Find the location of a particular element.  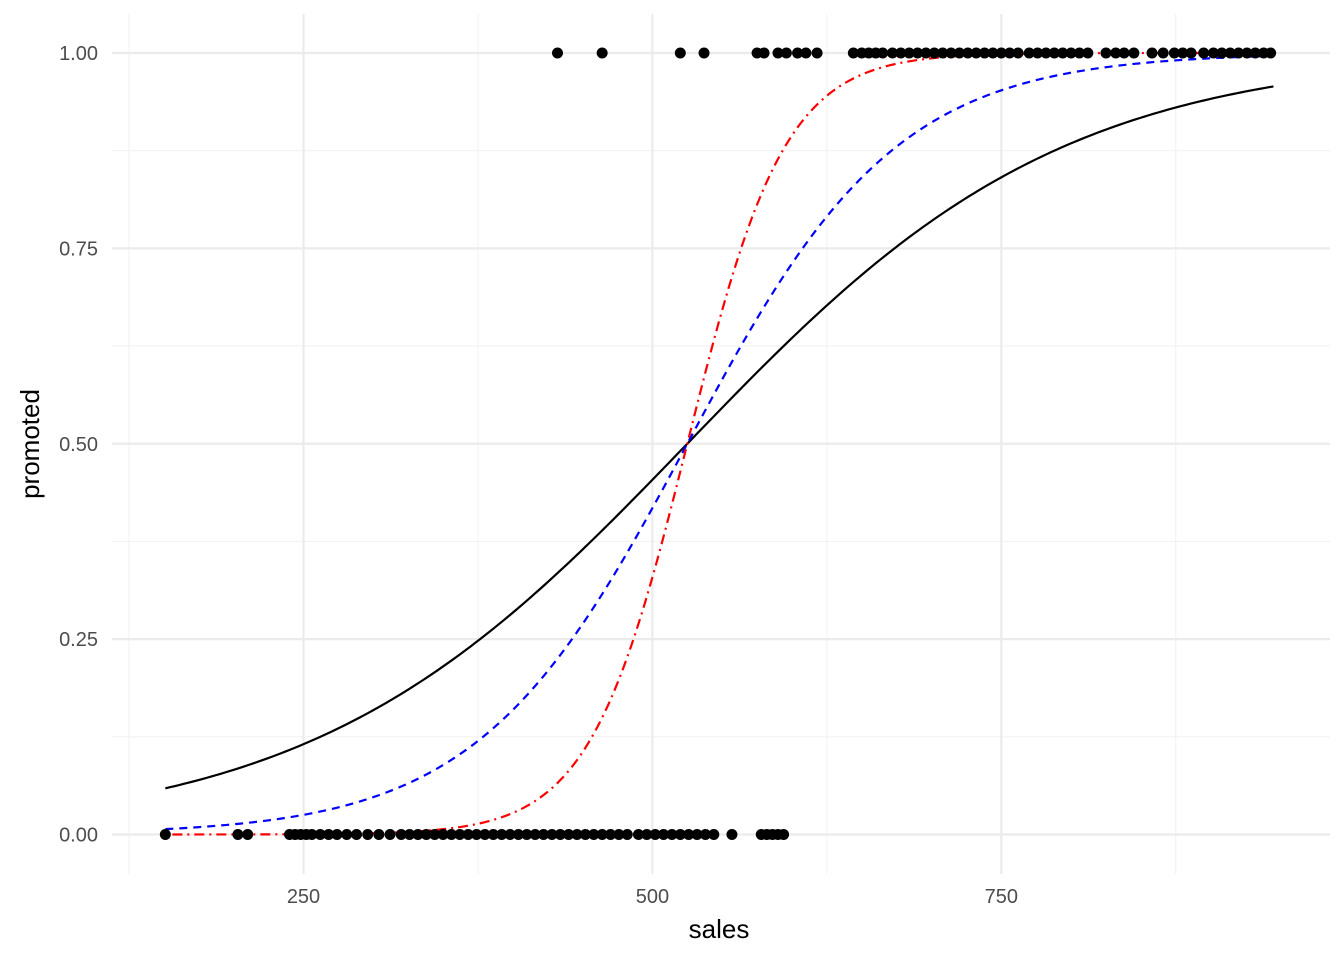

y-tick-label: 1.00 is located at coordinates (78, 54).